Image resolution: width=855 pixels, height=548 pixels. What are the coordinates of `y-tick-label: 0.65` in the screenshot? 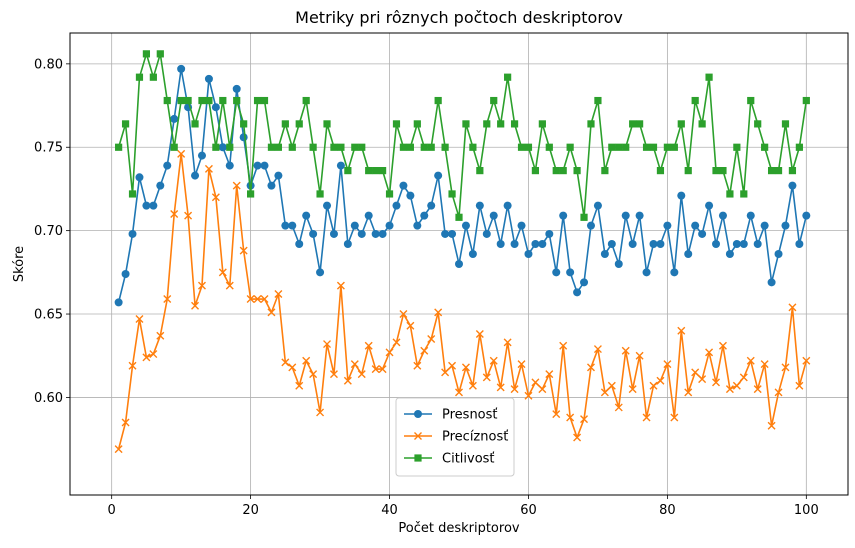 It's located at (48, 315).